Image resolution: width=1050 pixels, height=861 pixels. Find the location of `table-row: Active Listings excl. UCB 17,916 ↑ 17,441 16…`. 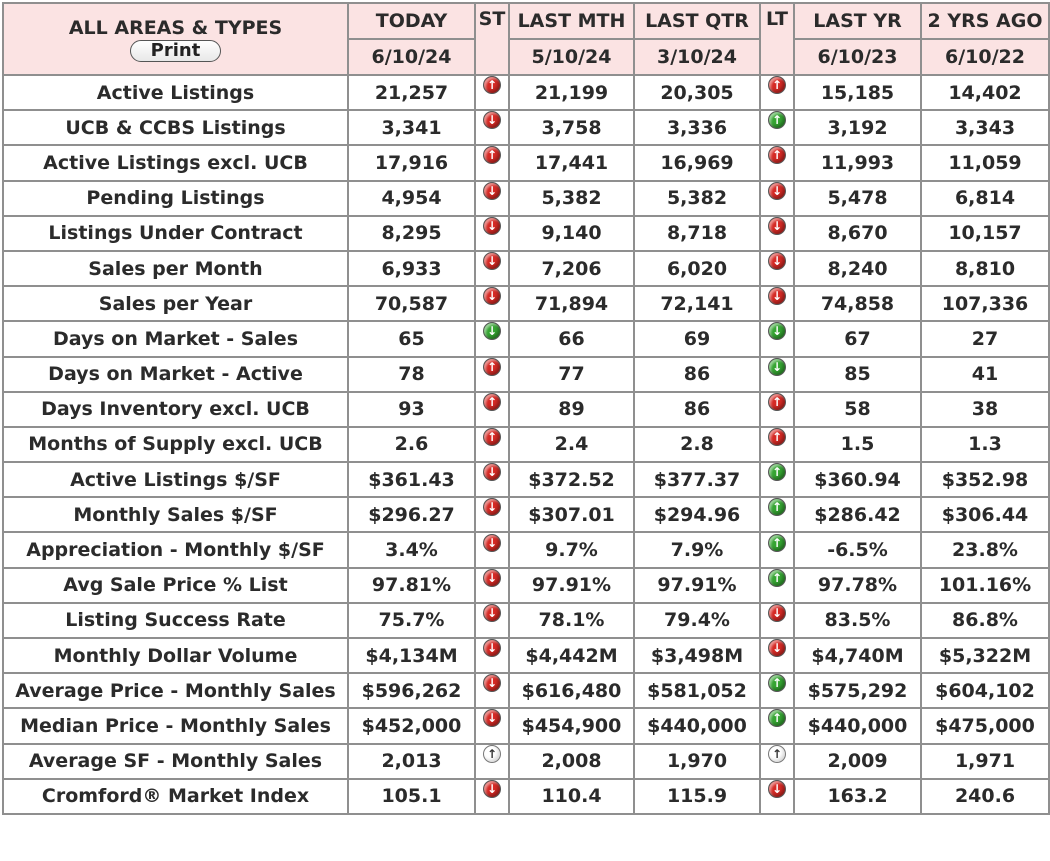

table-row: Active Listings excl. UCB 17,916 ↑ 17,441 16… is located at coordinates (526, 163).